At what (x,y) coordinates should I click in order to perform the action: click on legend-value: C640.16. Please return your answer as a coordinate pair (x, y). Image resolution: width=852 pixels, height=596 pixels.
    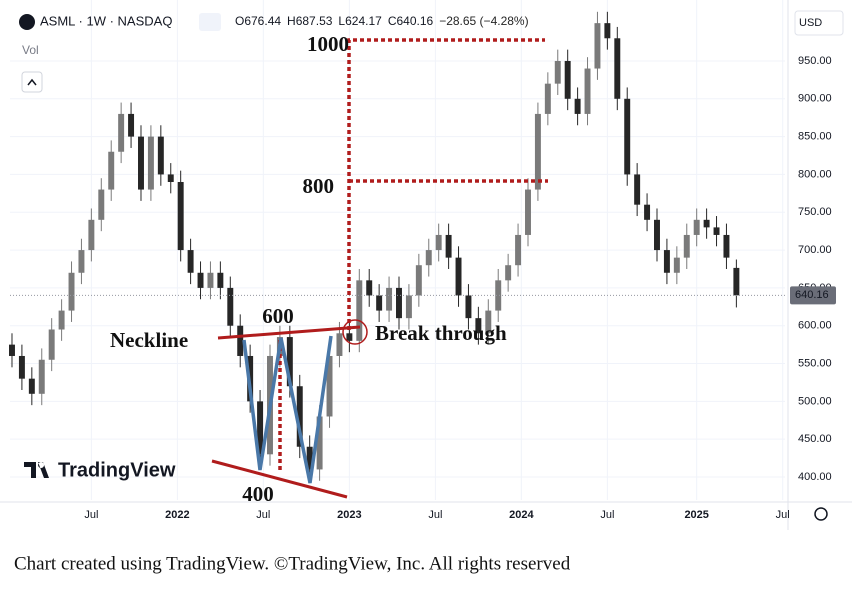
    Looking at the image, I should click on (411, 21).